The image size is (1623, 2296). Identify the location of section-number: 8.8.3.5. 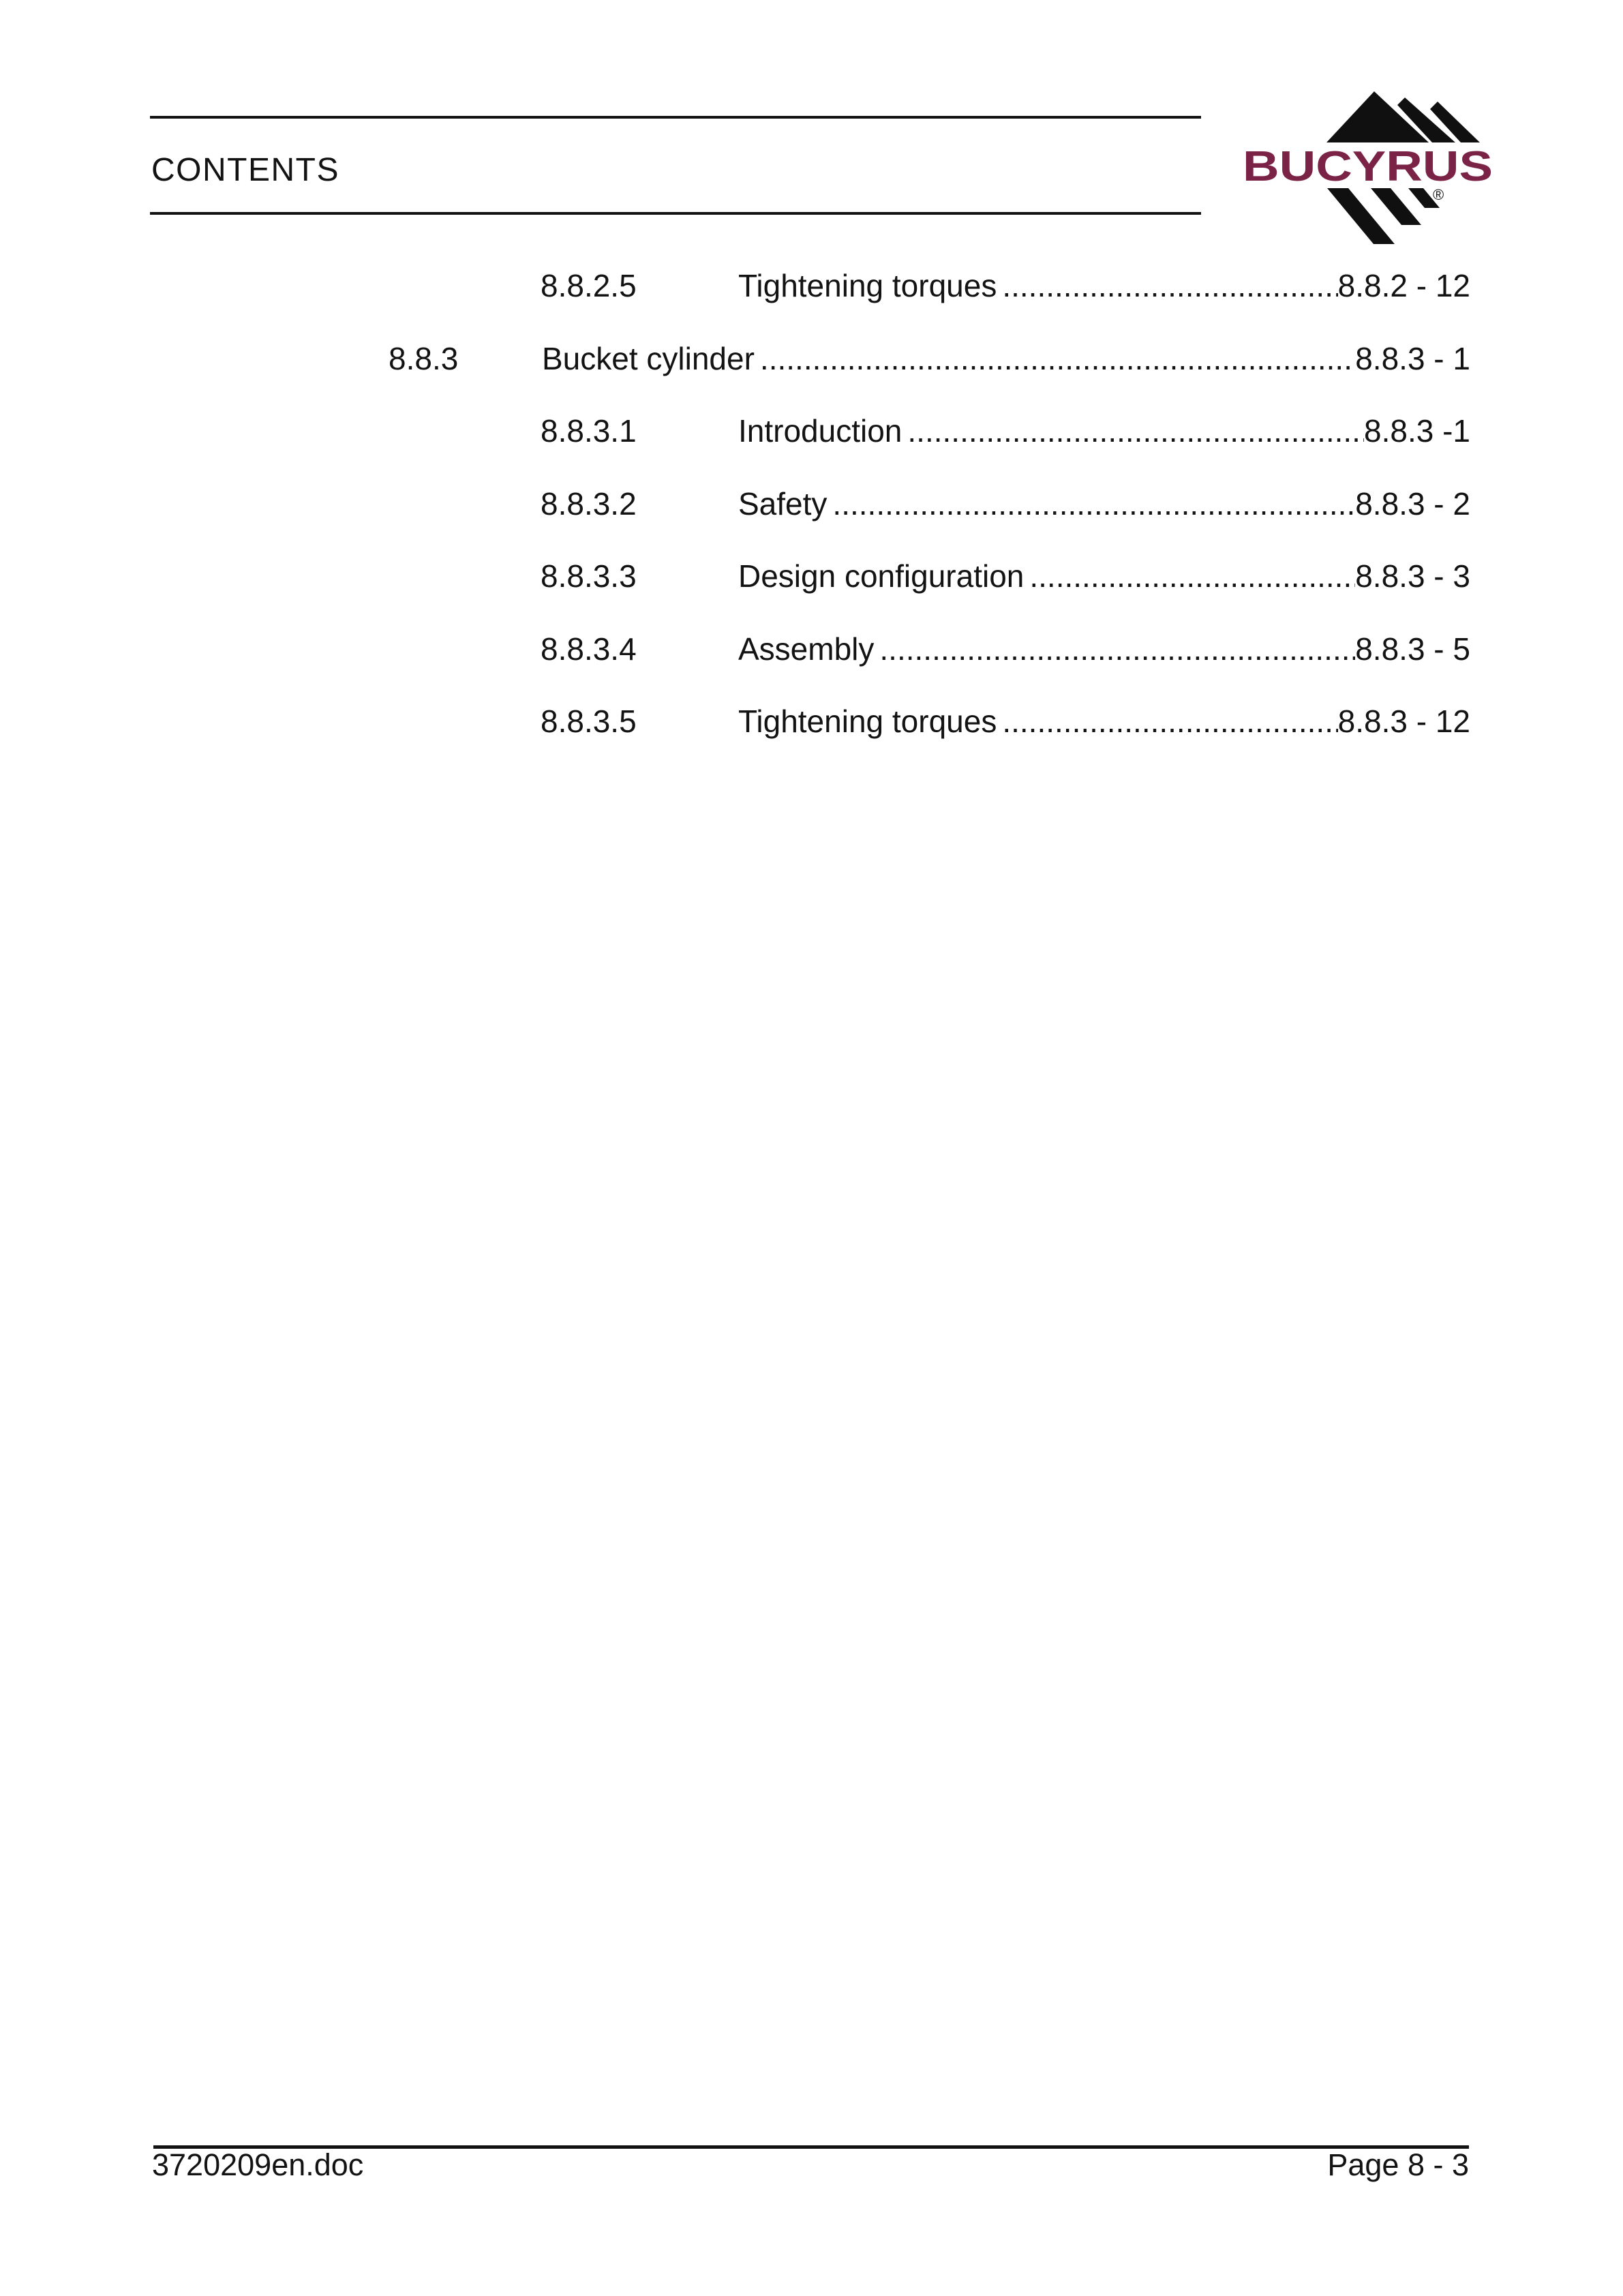
(589, 721).